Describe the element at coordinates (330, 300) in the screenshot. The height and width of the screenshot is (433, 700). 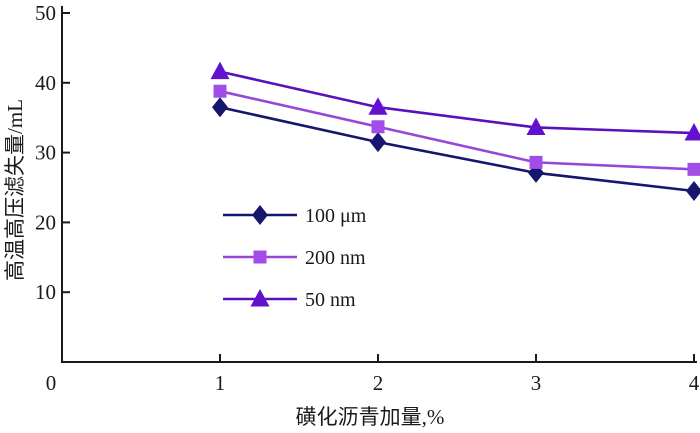
I see `legend-label: 50 nm` at that location.